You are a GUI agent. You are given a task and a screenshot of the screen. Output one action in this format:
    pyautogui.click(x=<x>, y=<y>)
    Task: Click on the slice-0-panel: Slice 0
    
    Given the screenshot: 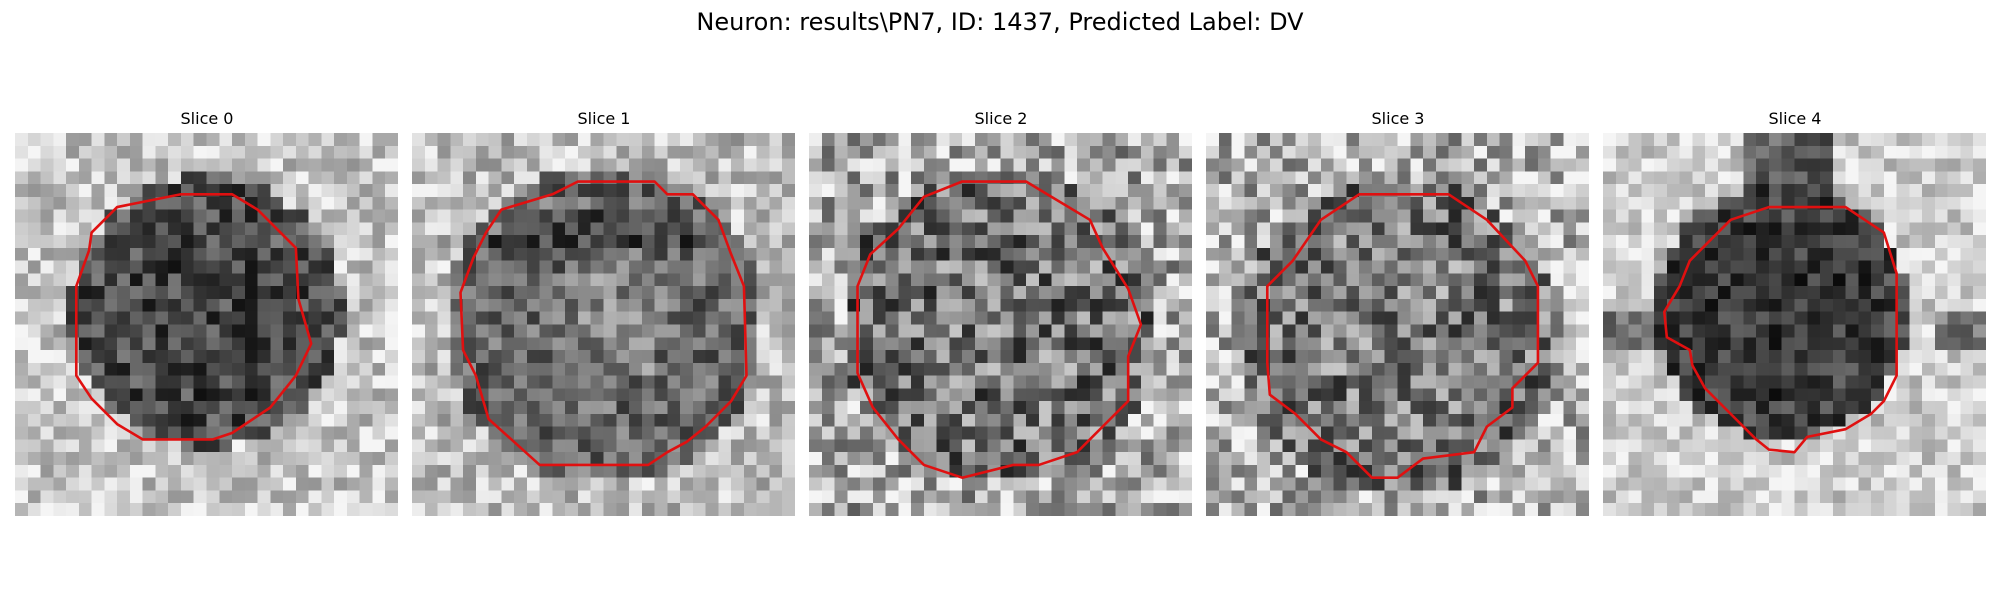 What is the action you would take?
    pyautogui.click(x=207, y=312)
    